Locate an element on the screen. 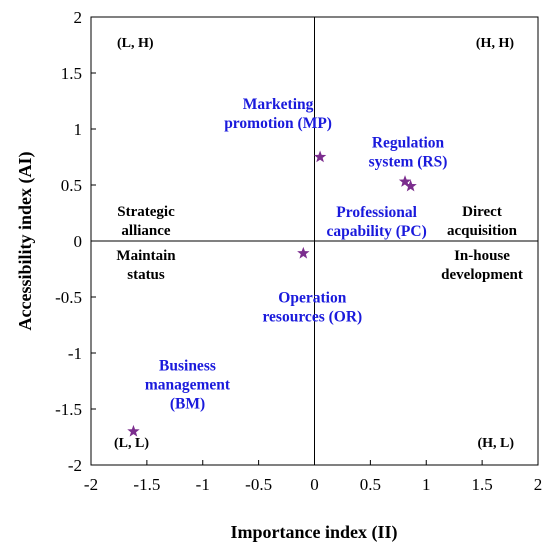 The image size is (550, 549). y-tick-label: 1.5 is located at coordinates (71, 73).